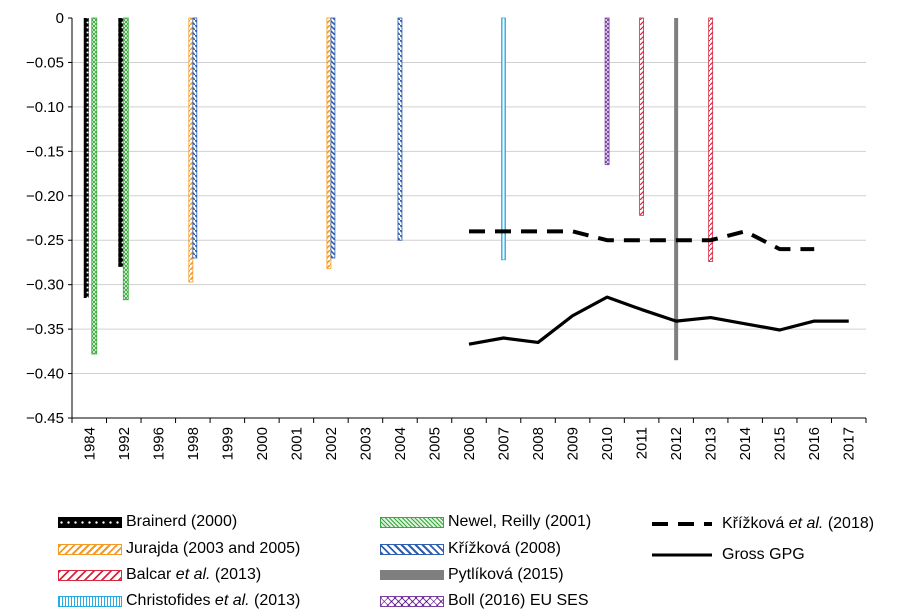 The image size is (914, 611). What do you see at coordinates (504, 443) in the screenshot?
I see `x-tick-label: 2007` at bounding box center [504, 443].